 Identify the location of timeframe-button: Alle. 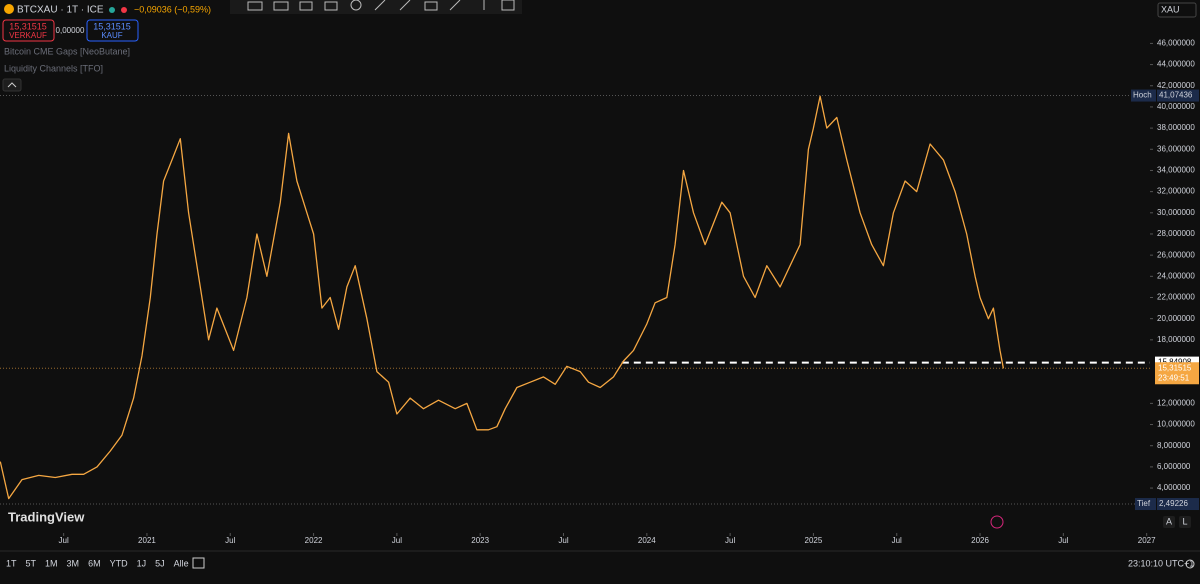
(181, 563).